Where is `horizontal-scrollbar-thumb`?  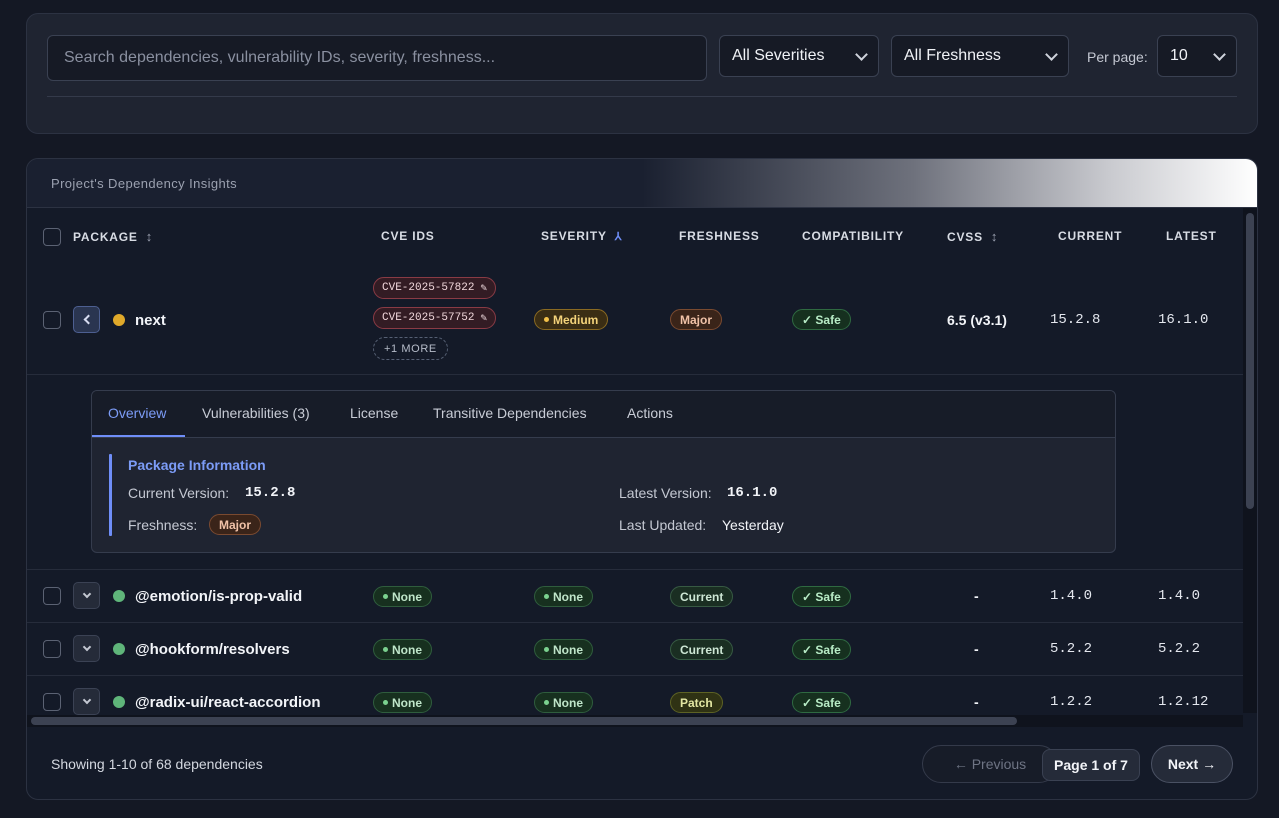 horizontal-scrollbar-thumb is located at coordinates (524, 721).